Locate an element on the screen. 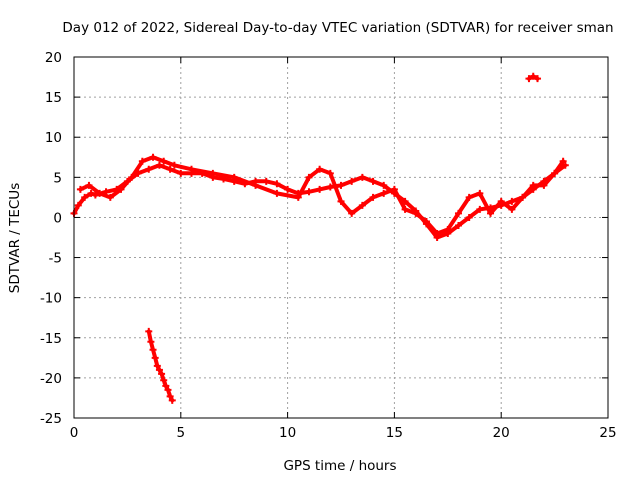  y-tick-label: -25 is located at coordinates (51, 419).